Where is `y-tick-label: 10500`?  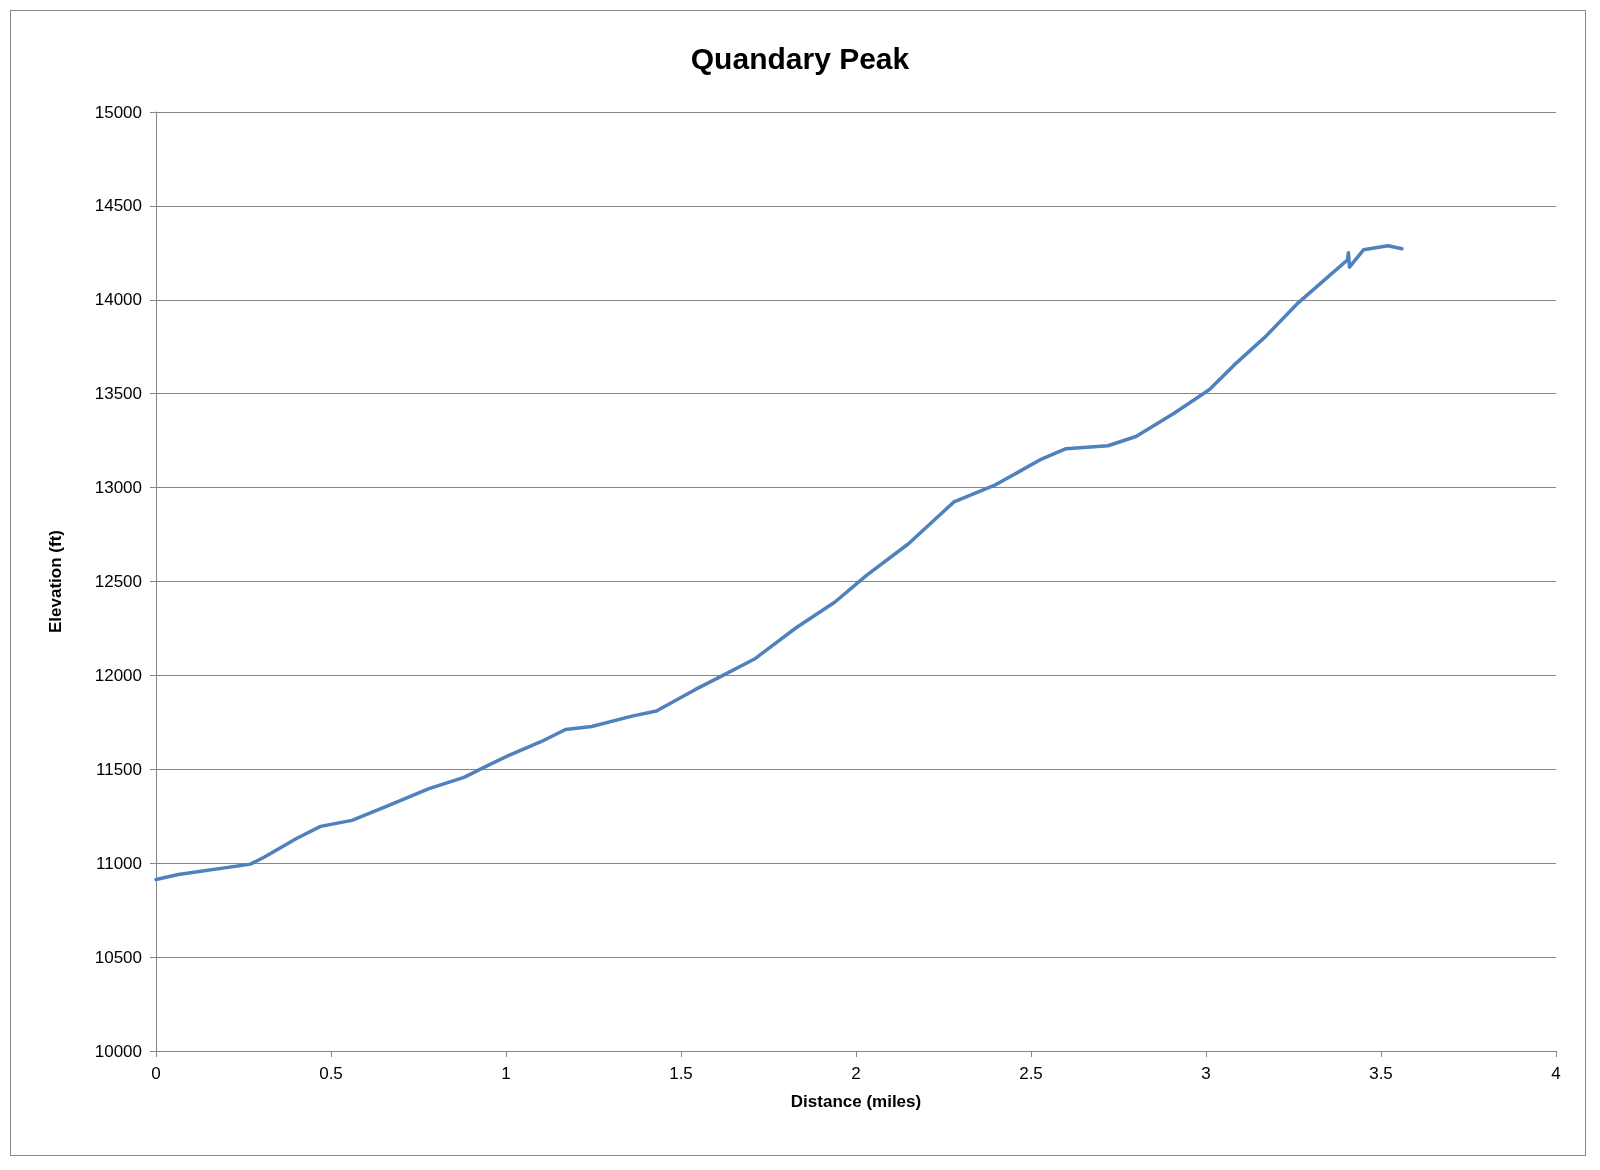 y-tick-label: 10500 is located at coordinates (118, 957).